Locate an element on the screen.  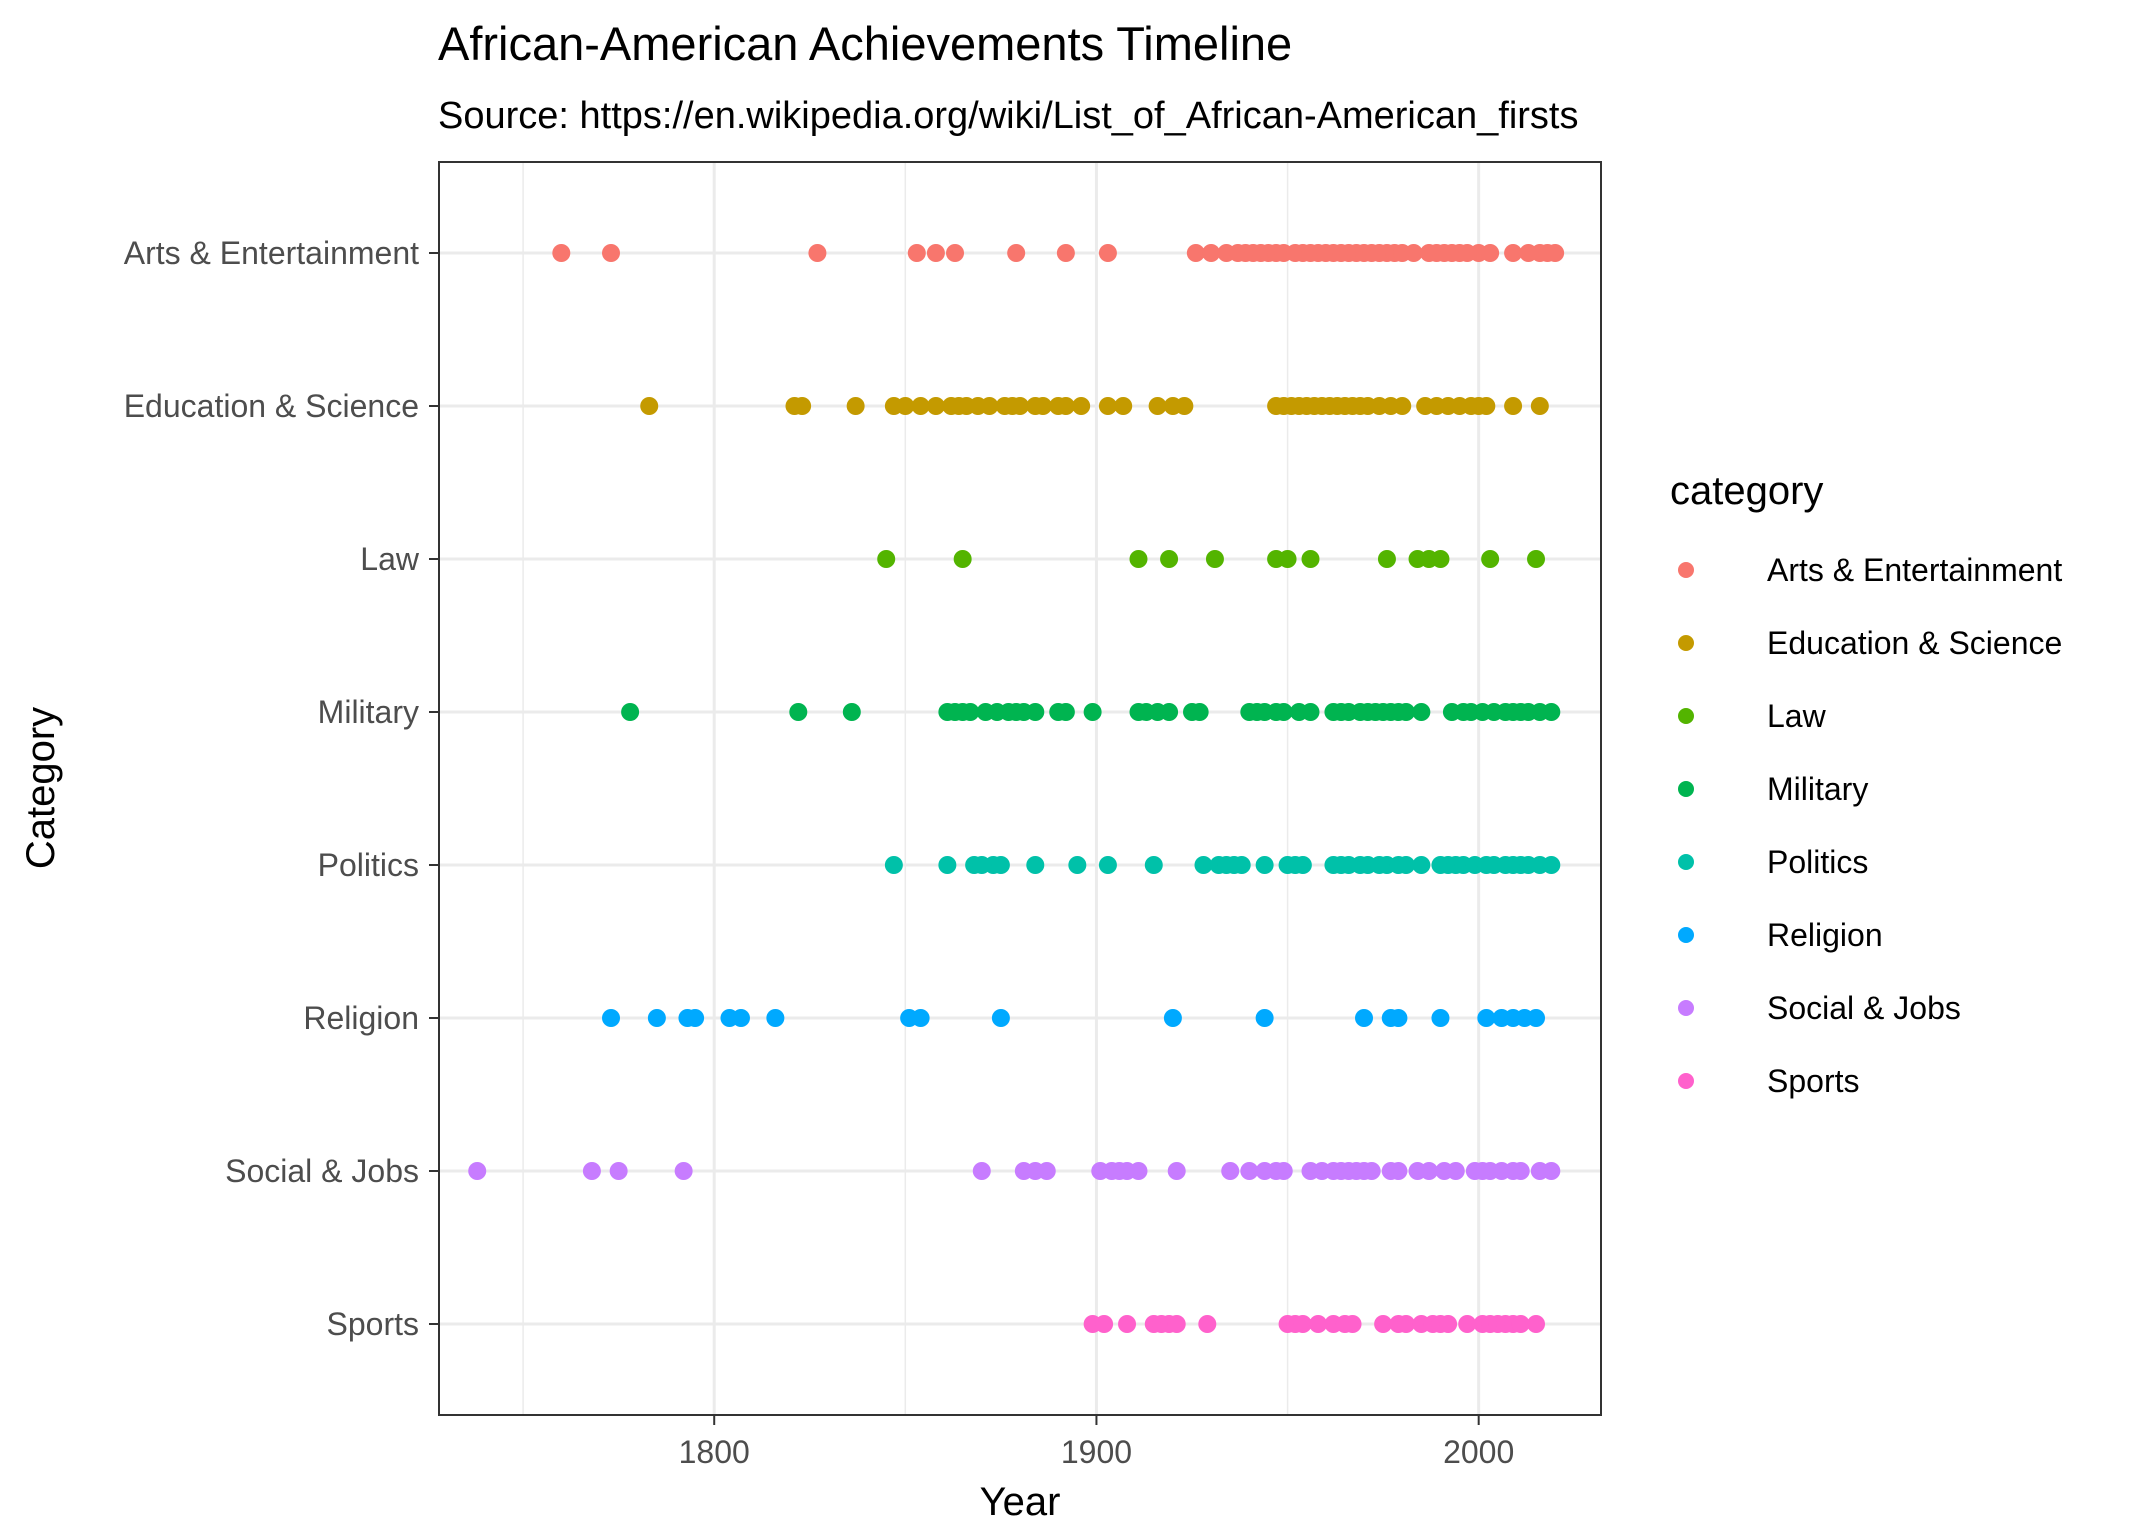
legend-label: Religion is located at coordinates (1825, 935).